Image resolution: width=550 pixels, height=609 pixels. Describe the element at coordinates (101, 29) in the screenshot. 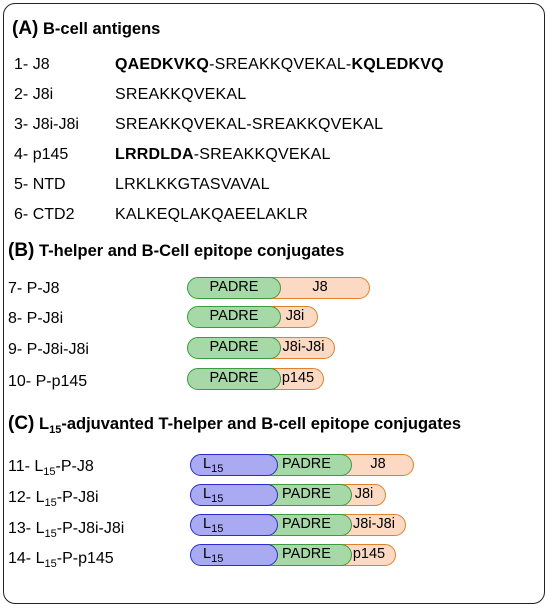

I see `section-a-title: B-cell antigens` at that location.